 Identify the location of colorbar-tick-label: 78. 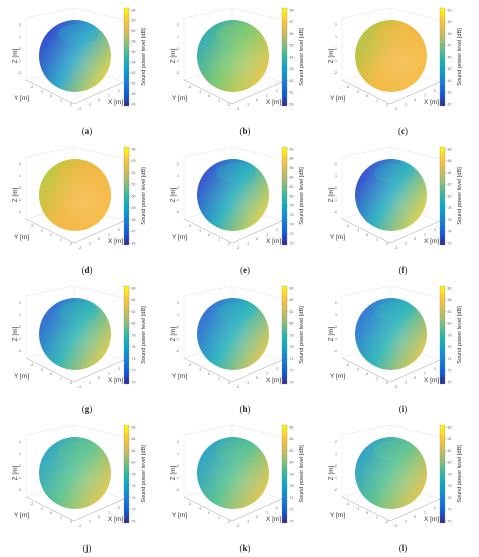
(450, 208).